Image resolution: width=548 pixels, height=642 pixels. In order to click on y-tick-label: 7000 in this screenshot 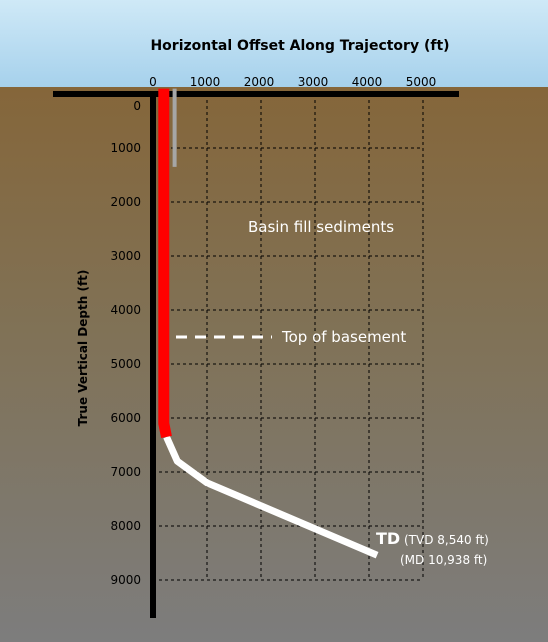, I will do `click(125, 472)`.